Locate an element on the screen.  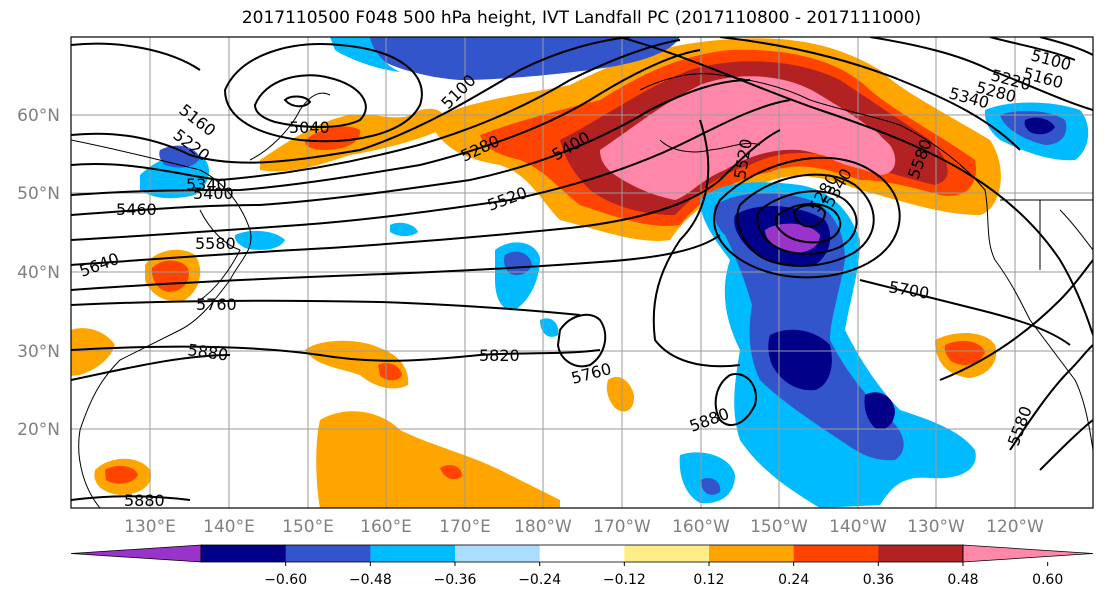
colorbar-extend-low is located at coordinates (136, 553).